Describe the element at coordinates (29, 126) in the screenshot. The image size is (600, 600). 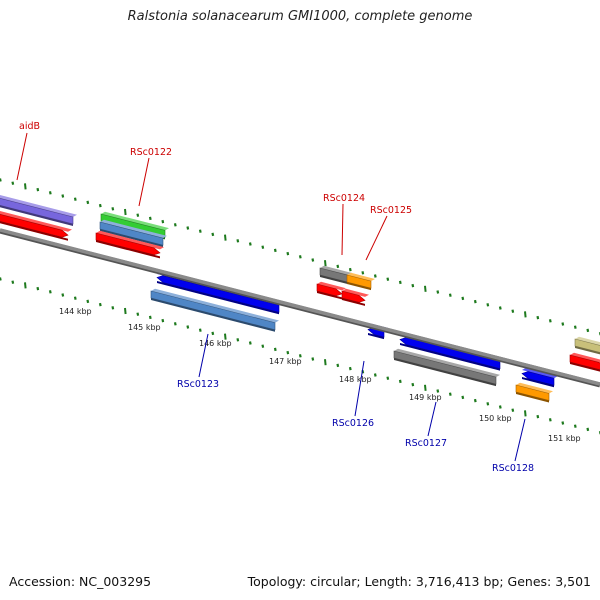
I see `gene-label-aidb: aidB` at that location.